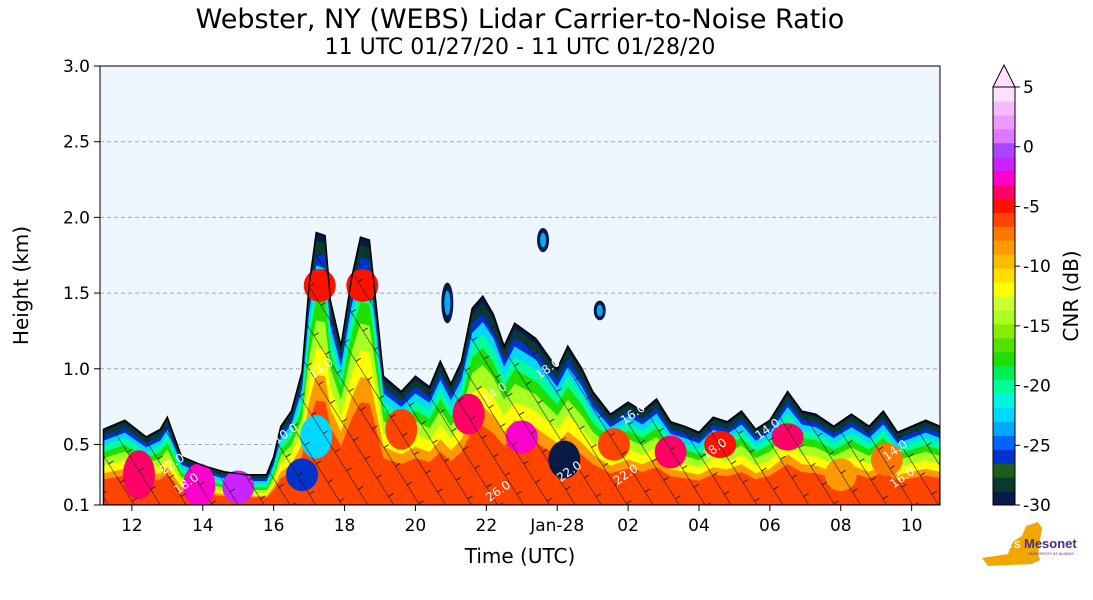 This screenshot has width=1093, height=600. Describe the element at coordinates (203, 526) in the screenshot. I see `x-tick-label: 14` at that location.